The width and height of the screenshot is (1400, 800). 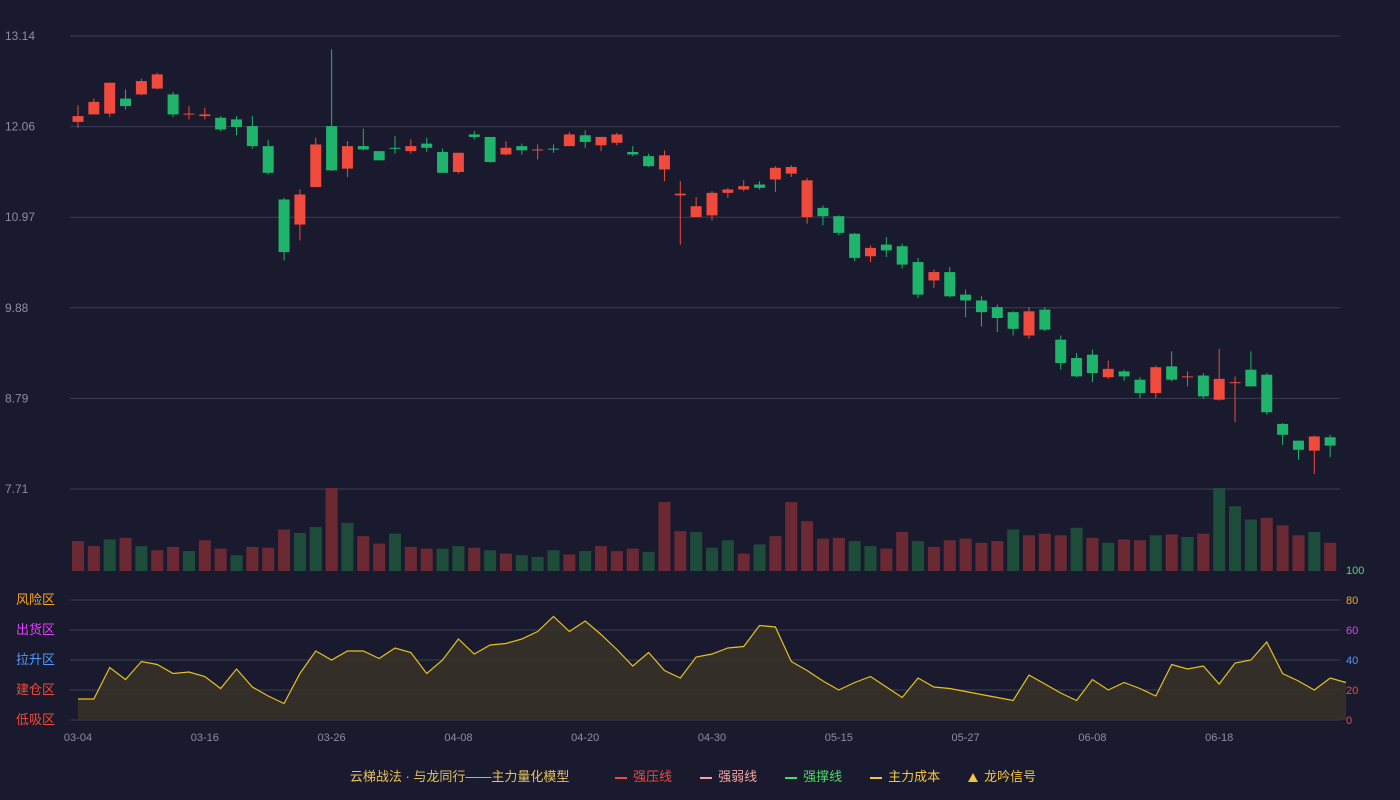 I want to click on price-tick-label: 12.06, so click(x=20, y=127).